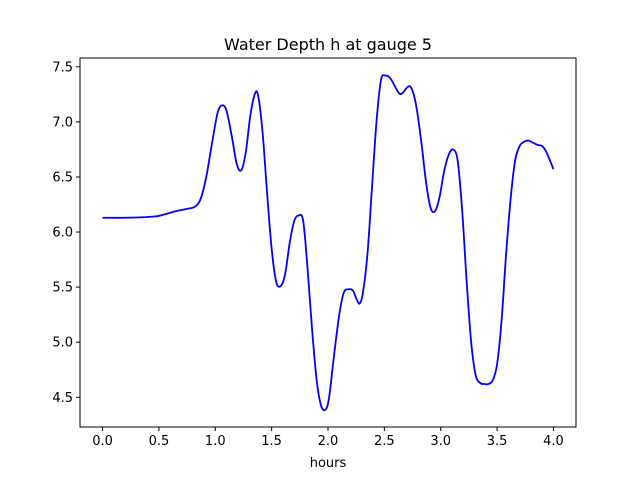  I want to click on y-tick-label: 7.0, so click(62, 122).